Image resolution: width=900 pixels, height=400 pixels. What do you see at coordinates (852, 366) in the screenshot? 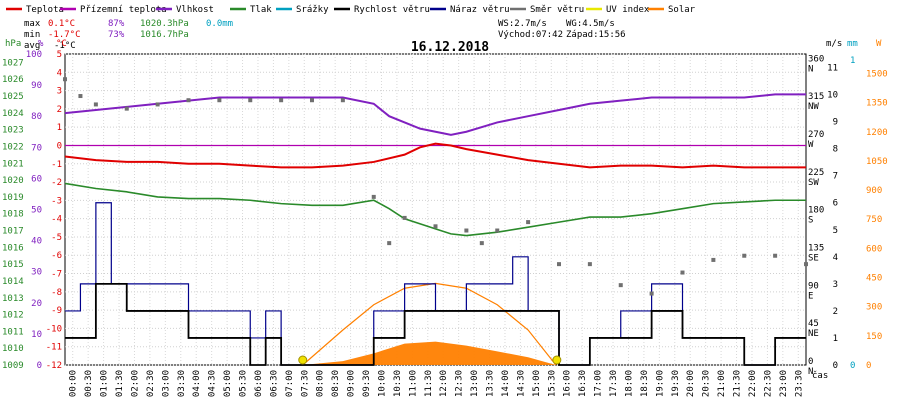
I see `tick-label-rain: 0` at bounding box center [852, 366].